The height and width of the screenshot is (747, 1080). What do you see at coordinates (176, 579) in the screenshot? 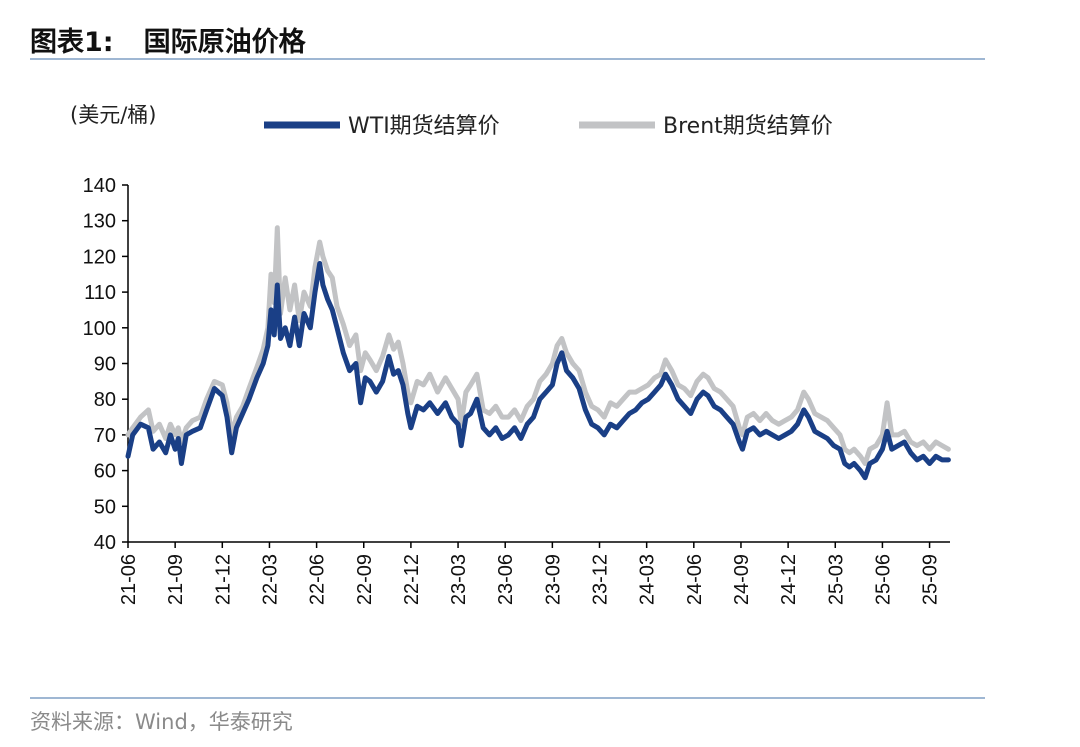
I see `x-tick-label: 21-09` at bounding box center [176, 579].